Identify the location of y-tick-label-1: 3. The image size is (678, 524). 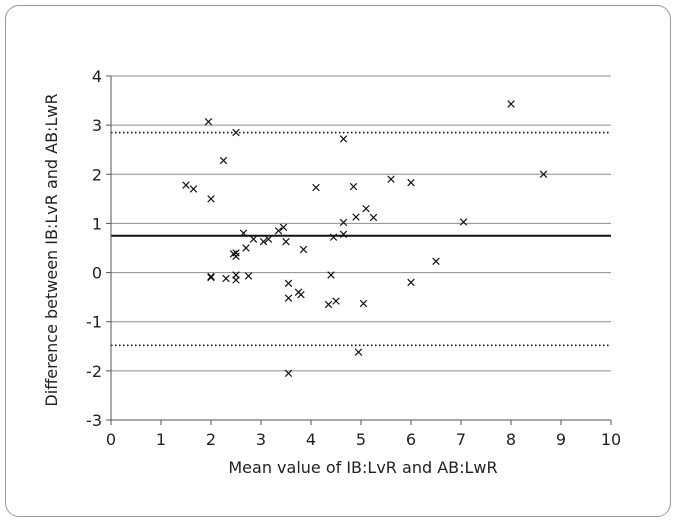
(97, 125).